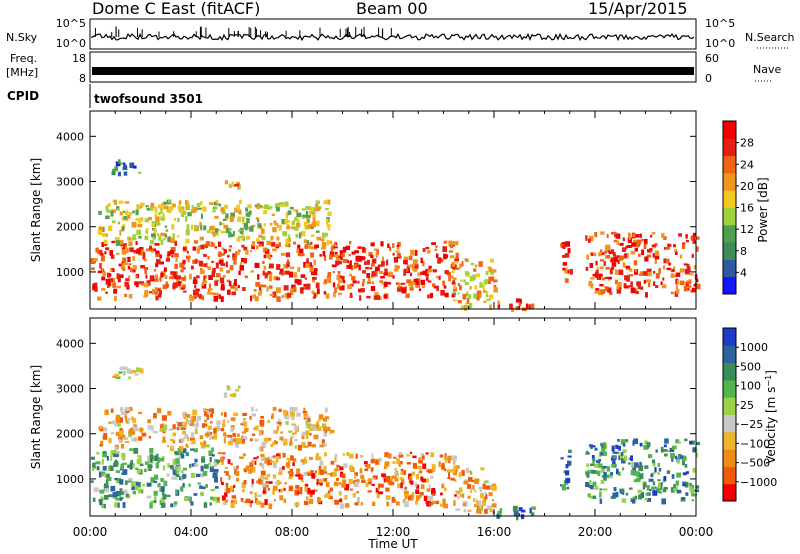 This screenshot has height=554, width=800. I want to click on power-colorbar-band, so click(729, 268).